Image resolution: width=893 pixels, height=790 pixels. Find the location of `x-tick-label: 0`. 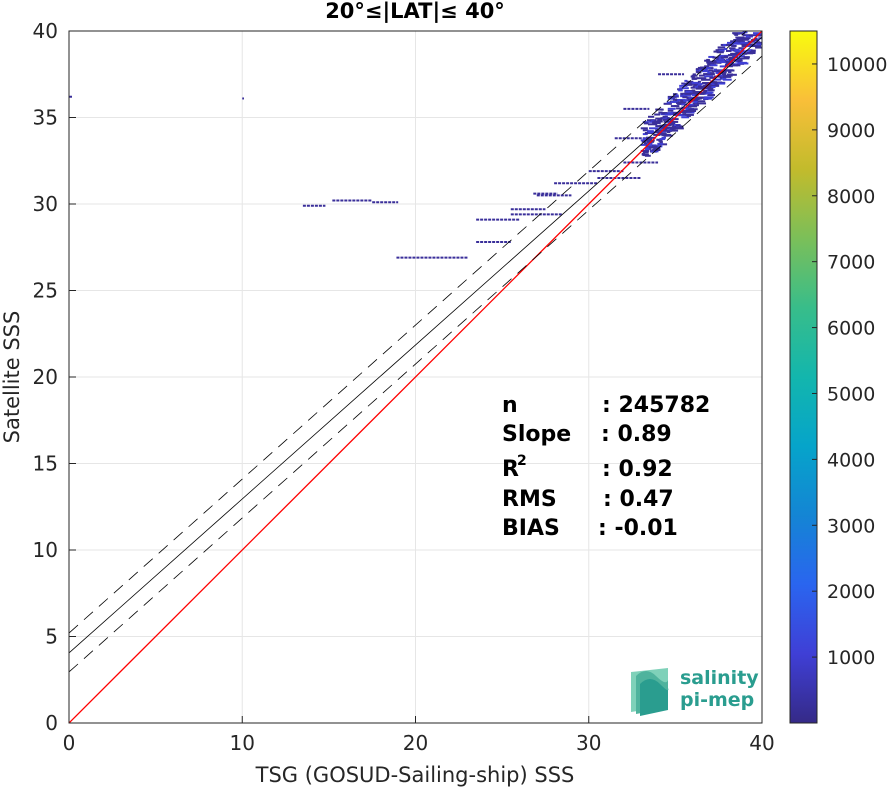

x-tick-label: 0 is located at coordinates (69, 743).